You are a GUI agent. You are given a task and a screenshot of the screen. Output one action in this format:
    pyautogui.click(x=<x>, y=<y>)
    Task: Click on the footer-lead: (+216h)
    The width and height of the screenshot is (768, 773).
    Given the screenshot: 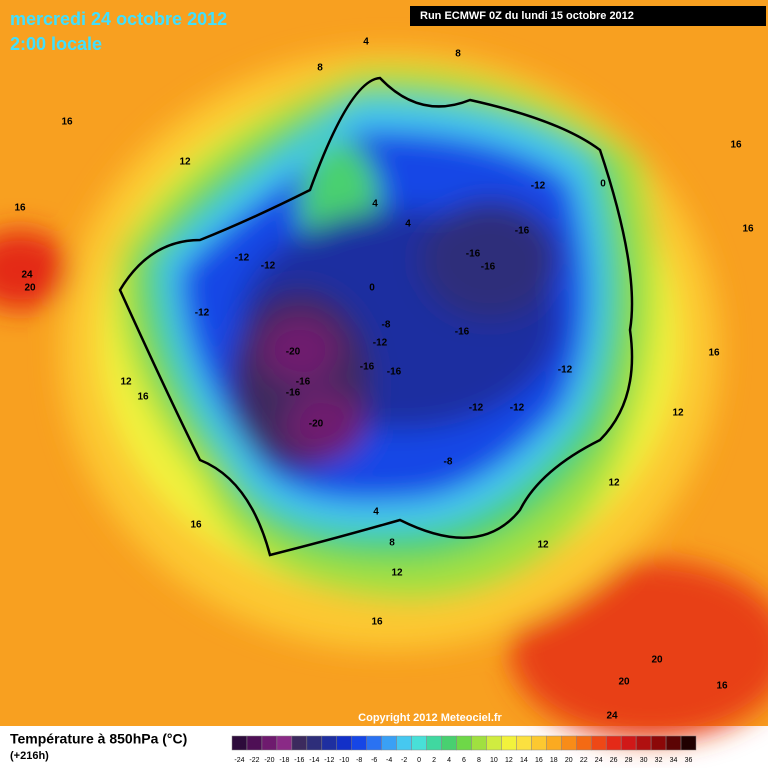 What is the action you would take?
    pyautogui.click(x=29, y=756)
    